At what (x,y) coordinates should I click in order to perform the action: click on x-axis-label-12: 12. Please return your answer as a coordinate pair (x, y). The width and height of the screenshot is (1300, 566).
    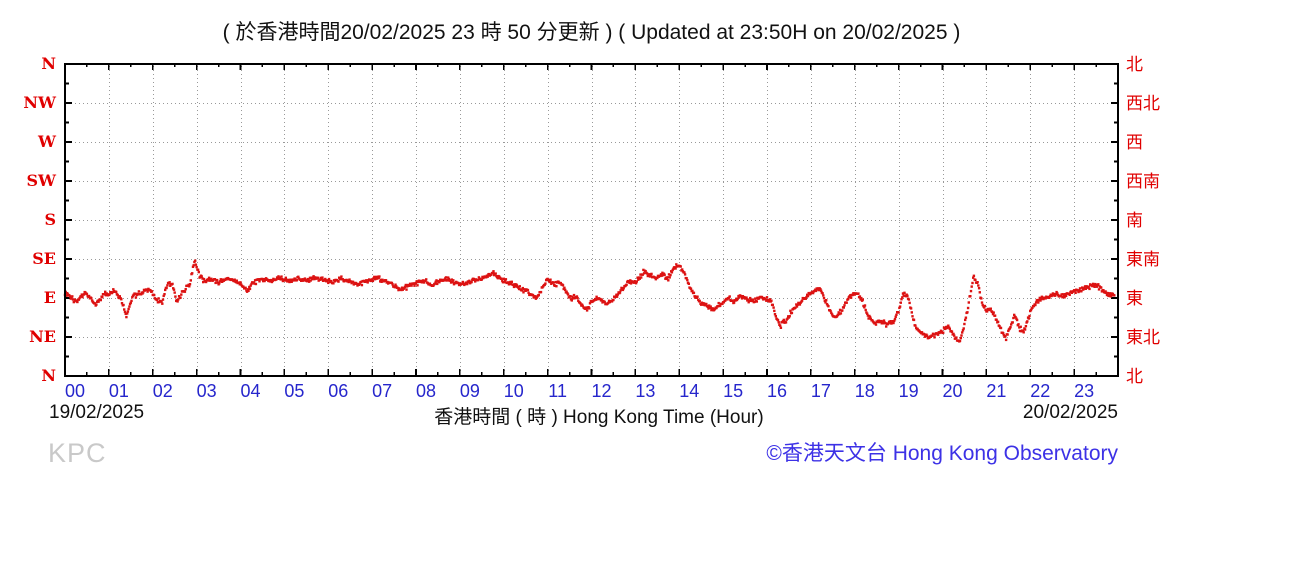
    Looking at the image, I should click on (601, 391).